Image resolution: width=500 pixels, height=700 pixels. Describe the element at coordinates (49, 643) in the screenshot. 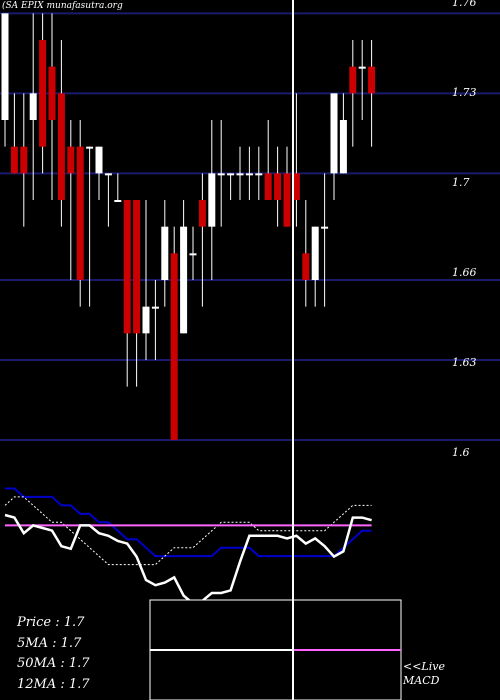

I see `ma5-stat: 5MA : 1.7` at that location.